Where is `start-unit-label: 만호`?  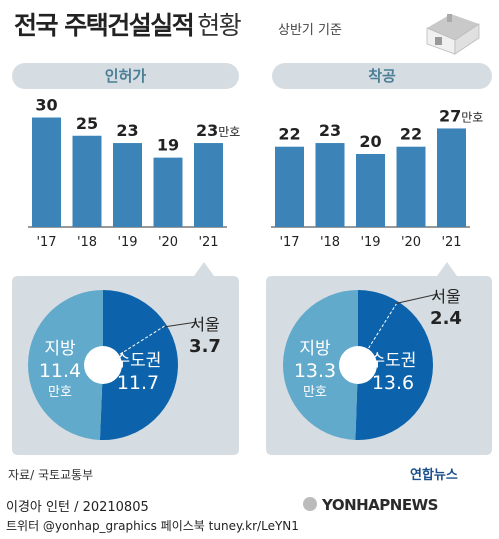
start-unit-label: 만호 is located at coordinates (472, 117).